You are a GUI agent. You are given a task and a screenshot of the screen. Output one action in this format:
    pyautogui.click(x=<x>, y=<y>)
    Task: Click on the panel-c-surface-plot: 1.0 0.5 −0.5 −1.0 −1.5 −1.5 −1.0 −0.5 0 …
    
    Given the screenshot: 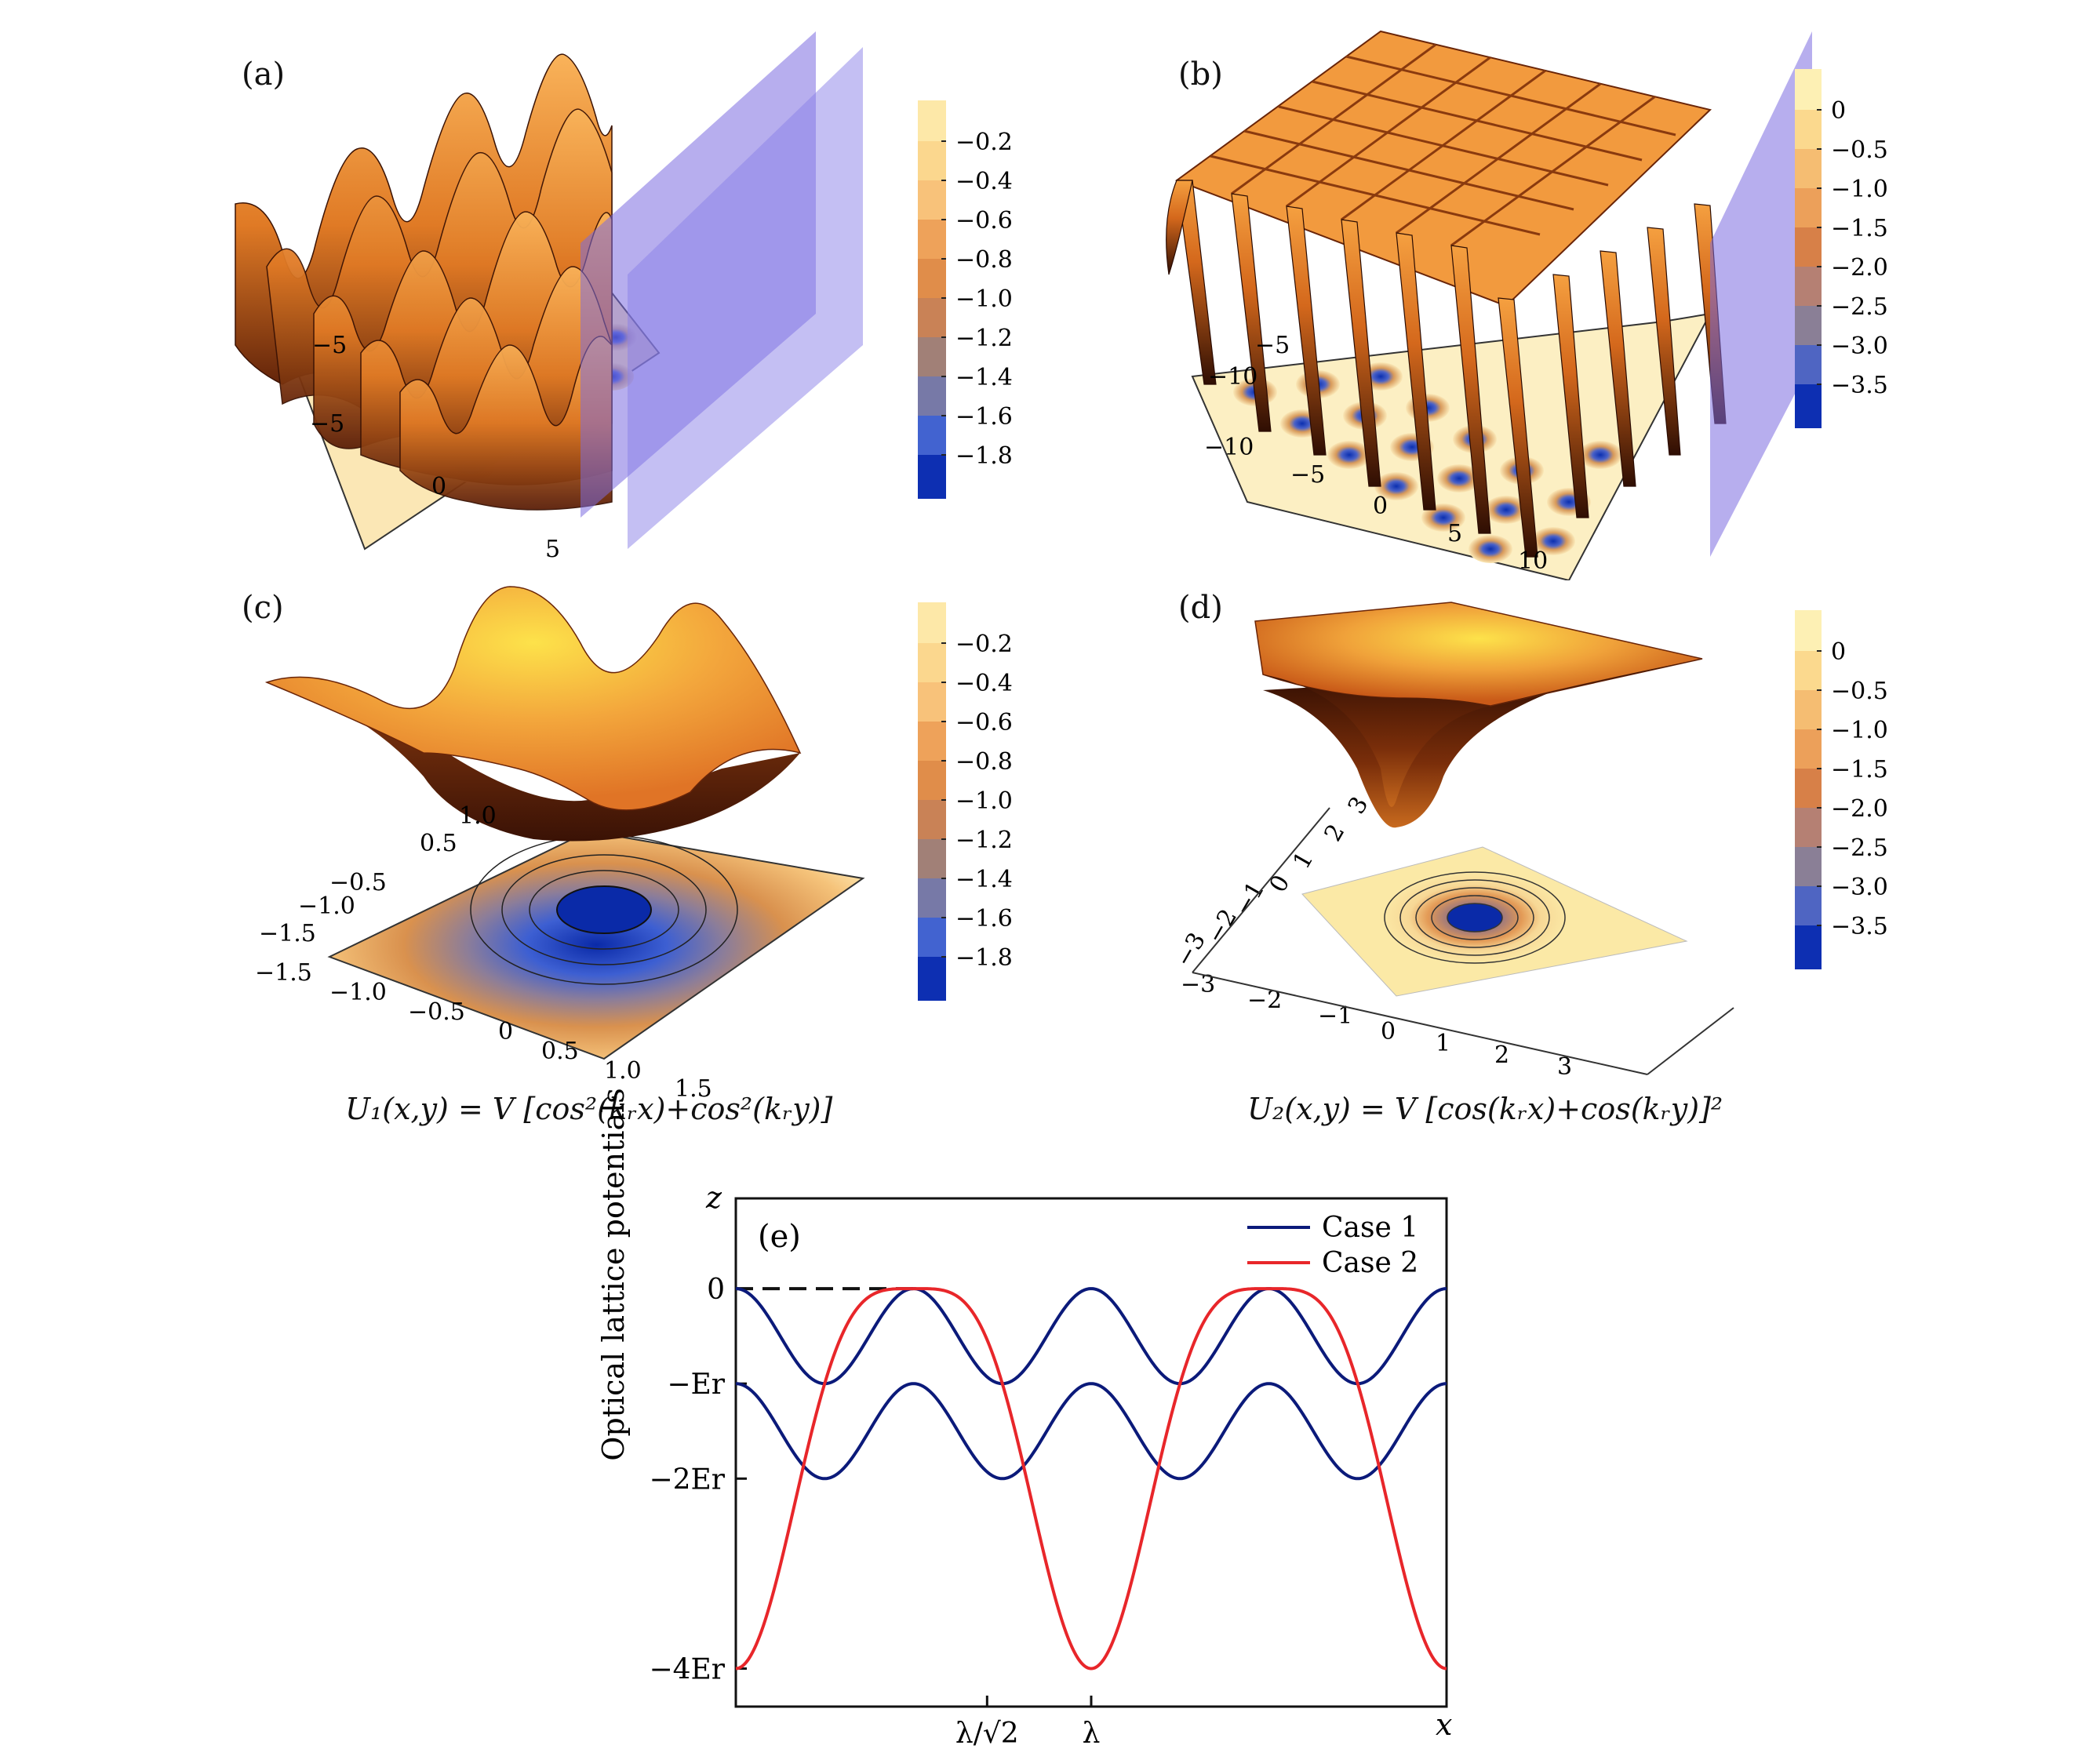 What is the action you would take?
    pyautogui.click(x=560, y=844)
    